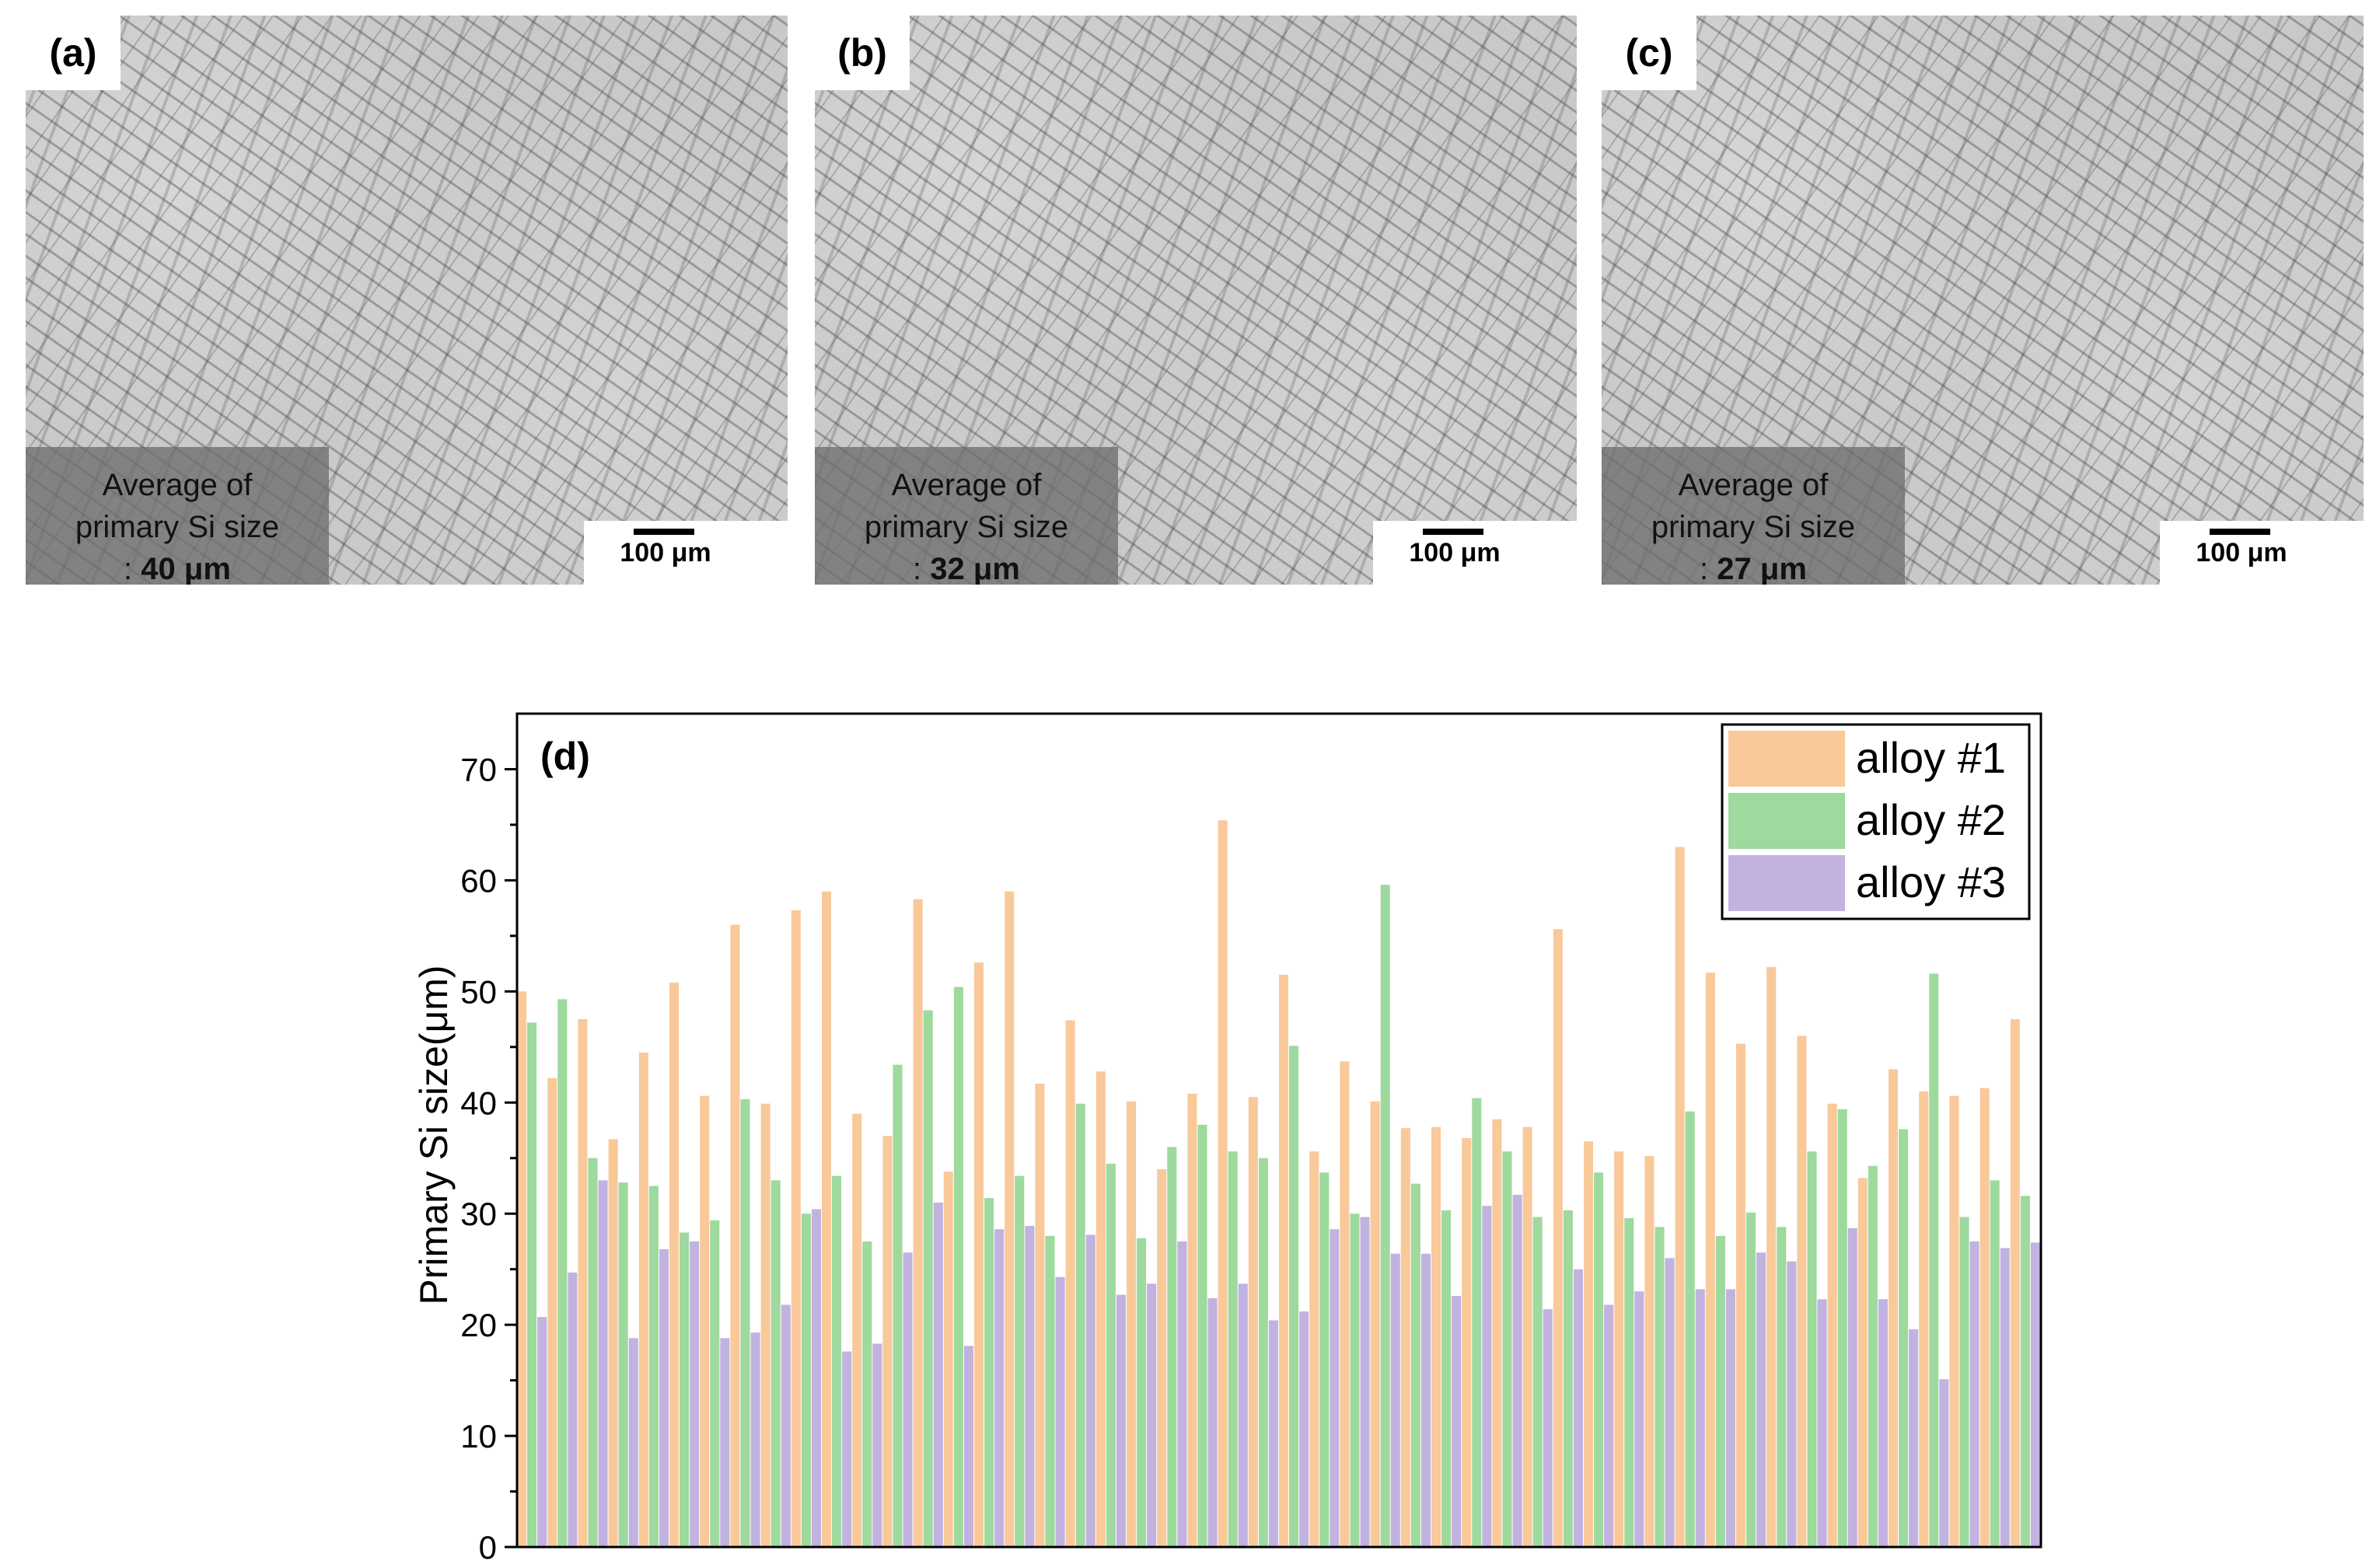  I want to click on y-axis-label: Primary Si size(μm), so click(434, 1134).